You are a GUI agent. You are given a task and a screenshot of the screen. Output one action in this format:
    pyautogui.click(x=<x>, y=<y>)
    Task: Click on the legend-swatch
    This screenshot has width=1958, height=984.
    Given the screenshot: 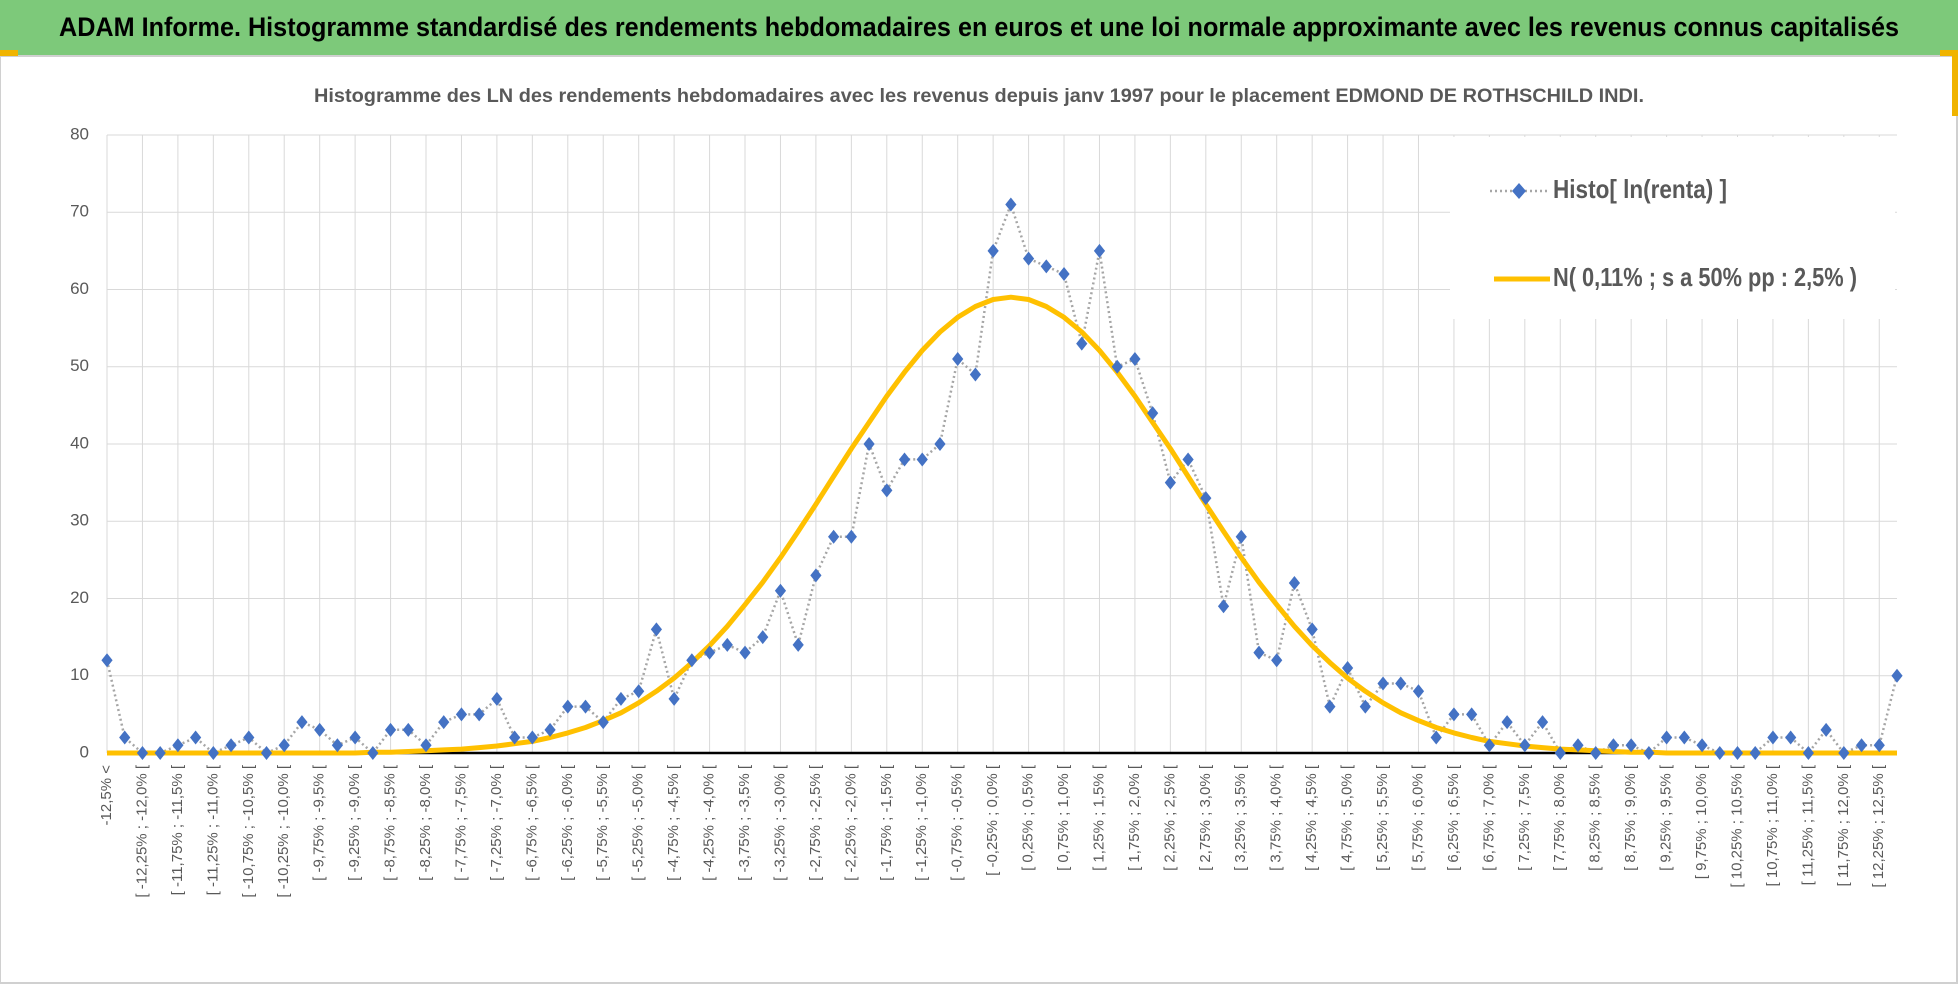 What is the action you would take?
    pyautogui.click(x=1519, y=191)
    